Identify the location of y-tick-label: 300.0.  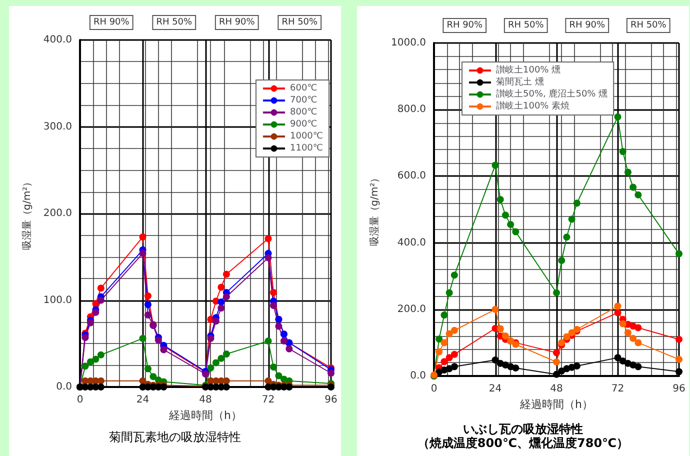
(57, 126).